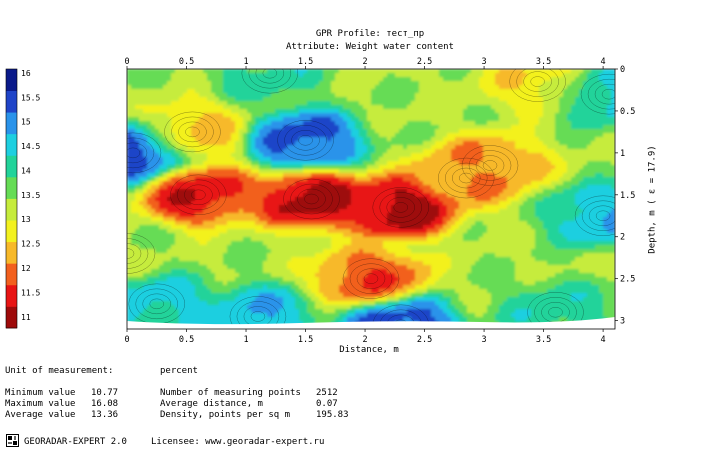 Image resolution: width=710 pixels, height=454 pixels. Describe the element at coordinates (105, 415) in the screenshot. I see `avg-value: 13.36` at that location.